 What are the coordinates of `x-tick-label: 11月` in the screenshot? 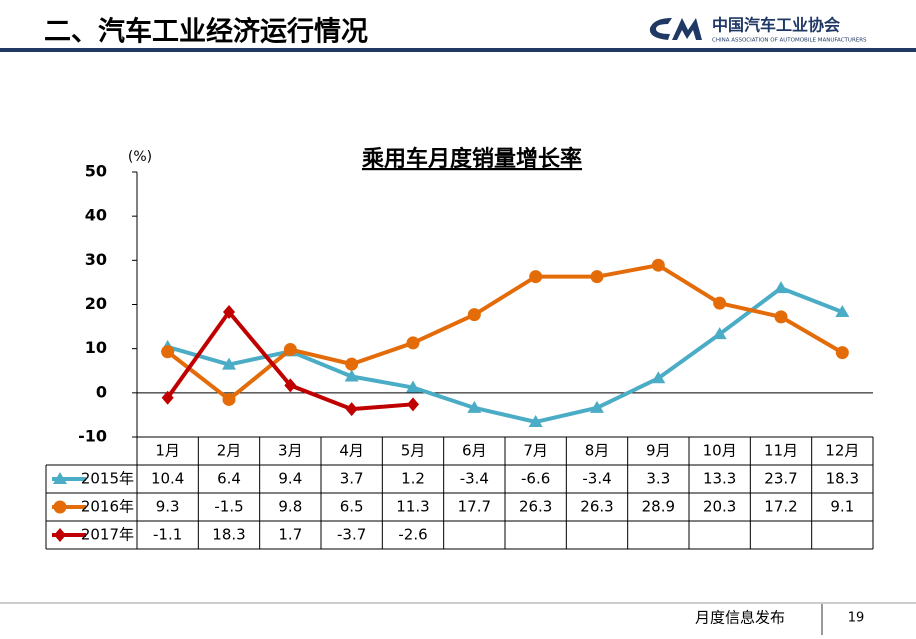 It's located at (781, 451).